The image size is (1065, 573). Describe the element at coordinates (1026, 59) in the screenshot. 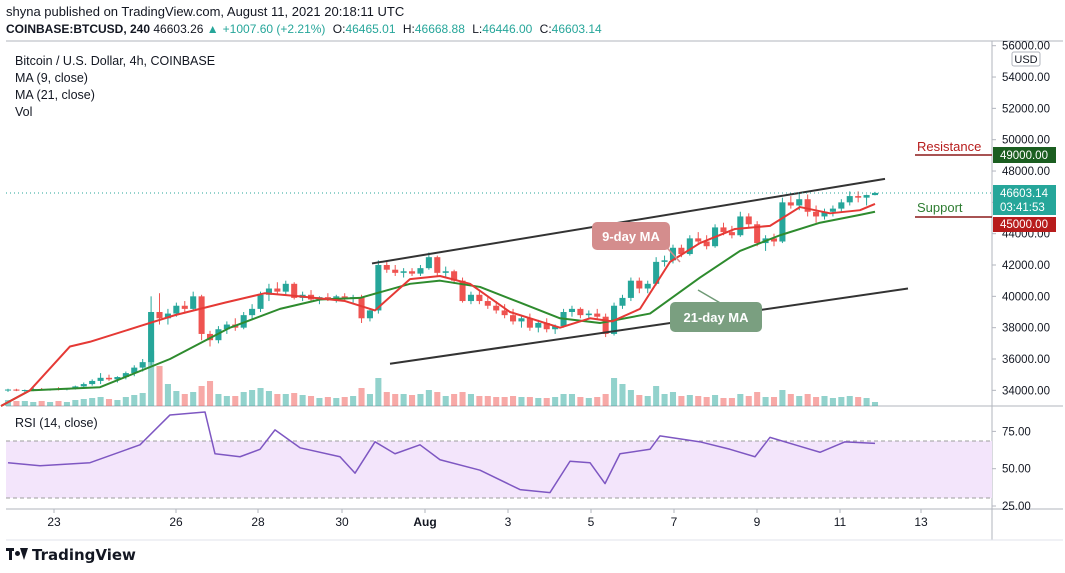

I see `currency-box` at that location.